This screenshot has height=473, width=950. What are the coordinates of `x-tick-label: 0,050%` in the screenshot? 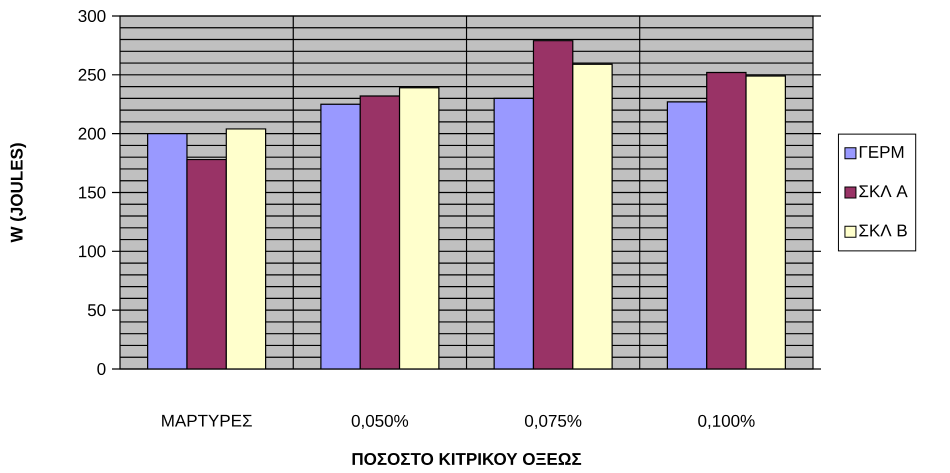 It's located at (380, 421).